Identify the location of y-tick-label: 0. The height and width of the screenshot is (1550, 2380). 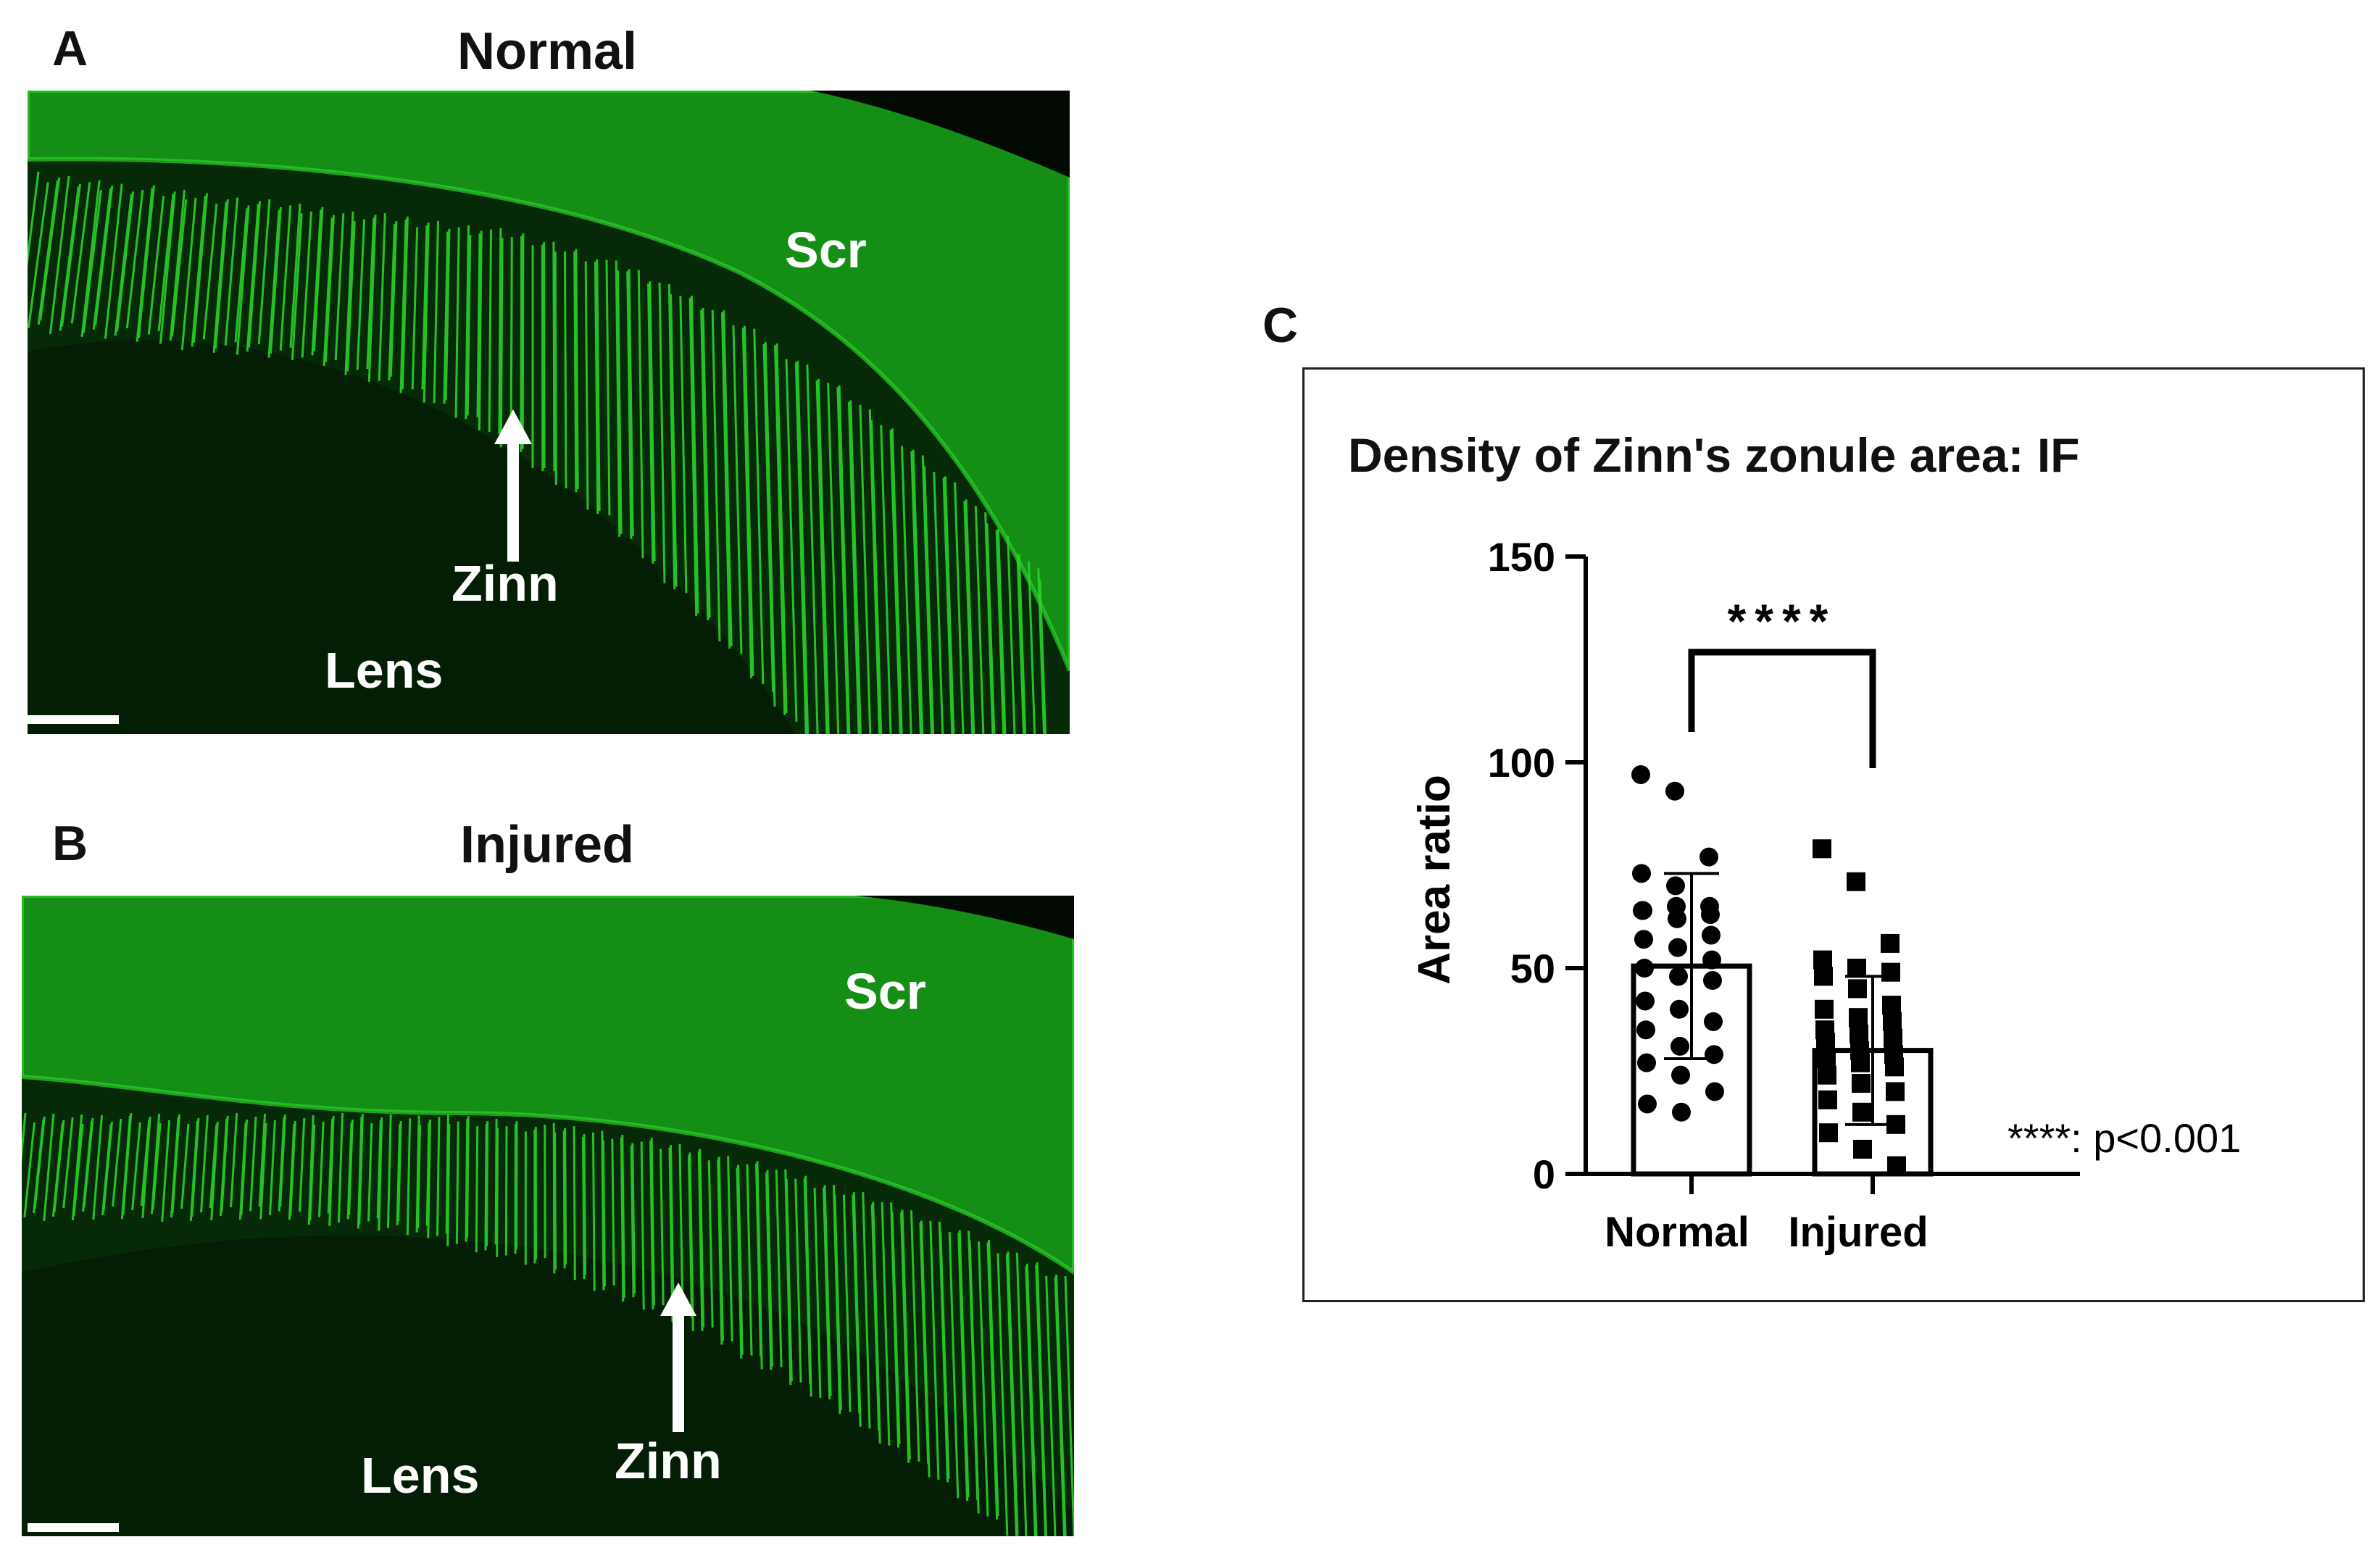
(1544, 1174).